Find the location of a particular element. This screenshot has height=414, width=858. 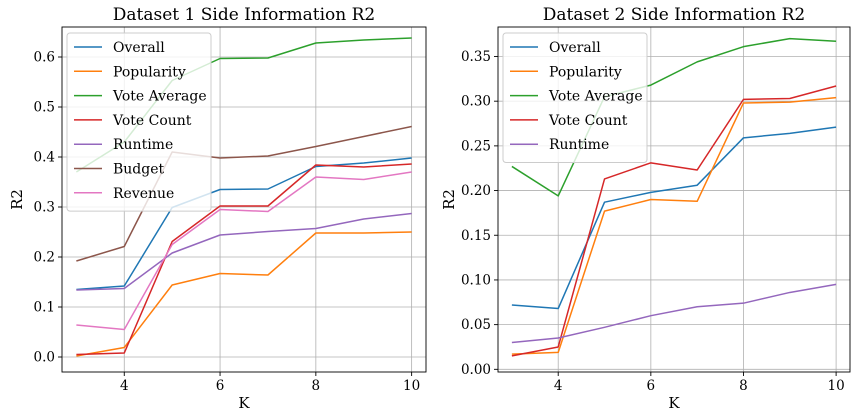

y-tick-label: 0.0 is located at coordinates (44, 358).